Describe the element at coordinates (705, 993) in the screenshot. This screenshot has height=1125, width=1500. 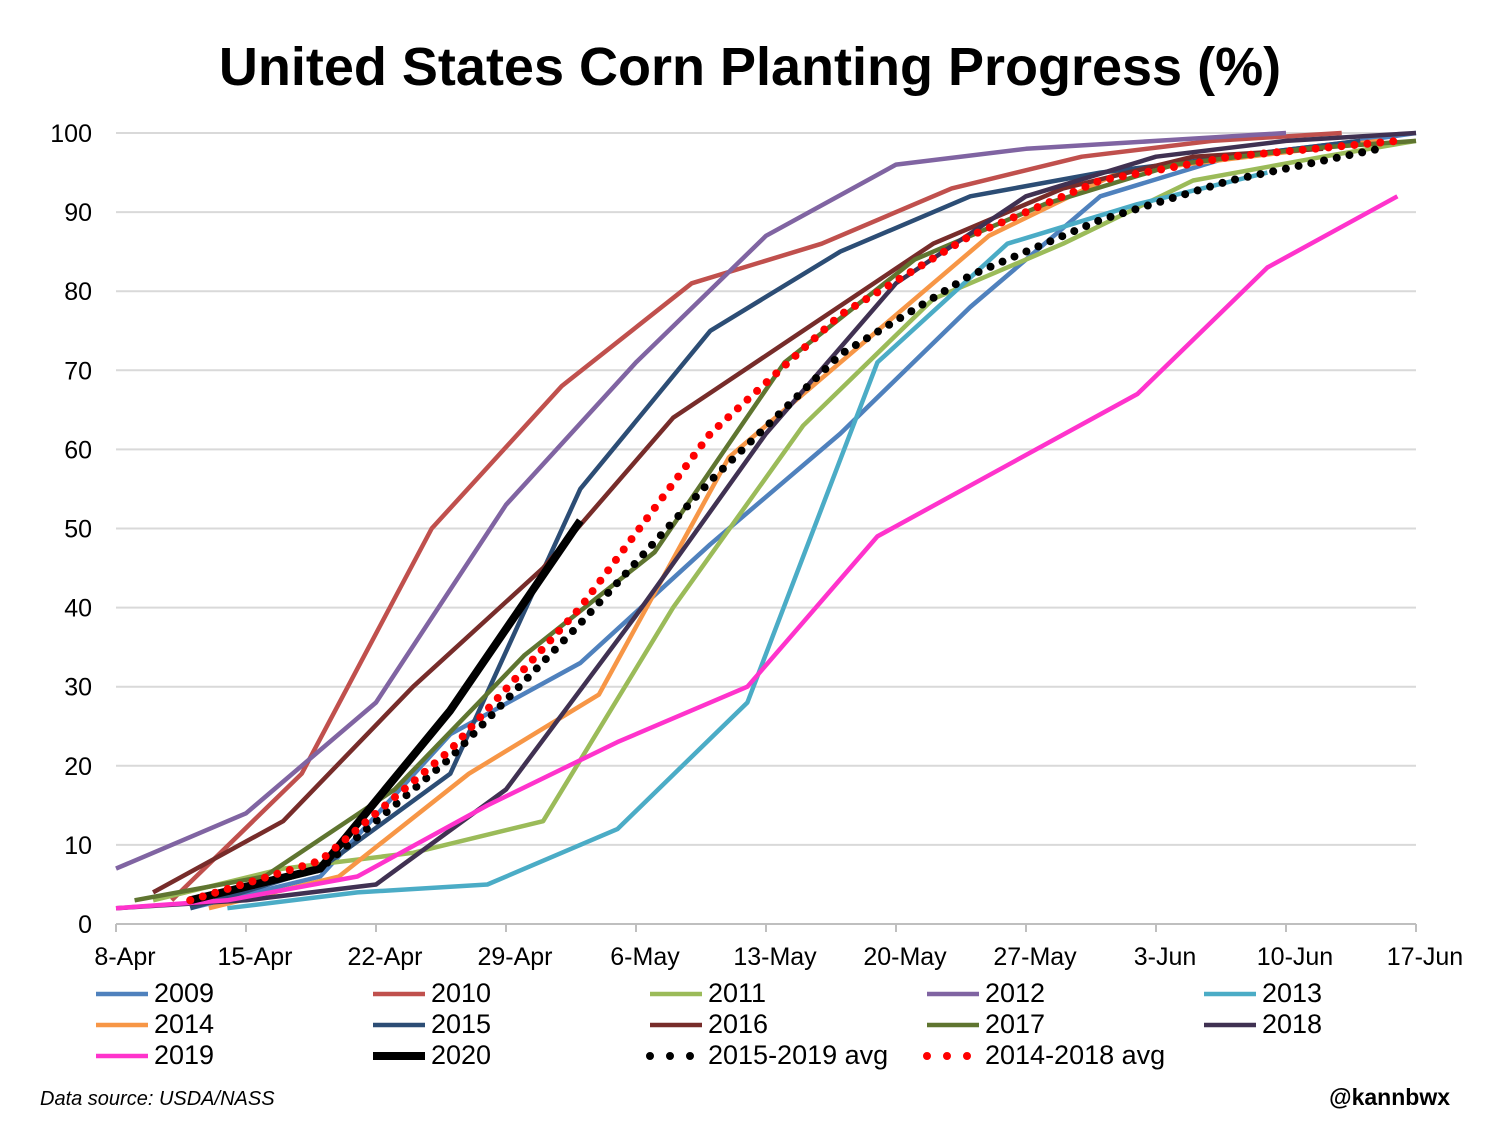
I see `legend-item: 2011` at that location.